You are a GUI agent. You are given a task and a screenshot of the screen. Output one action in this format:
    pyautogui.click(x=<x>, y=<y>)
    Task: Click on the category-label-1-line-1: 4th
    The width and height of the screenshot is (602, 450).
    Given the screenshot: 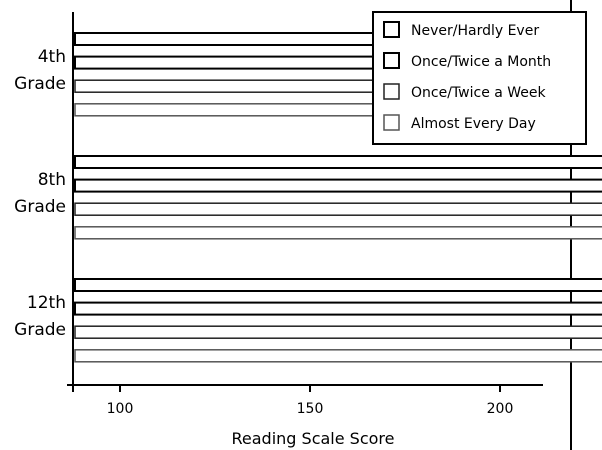 What is the action you would take?
    pyautogui.click(x=52, y=57)
    